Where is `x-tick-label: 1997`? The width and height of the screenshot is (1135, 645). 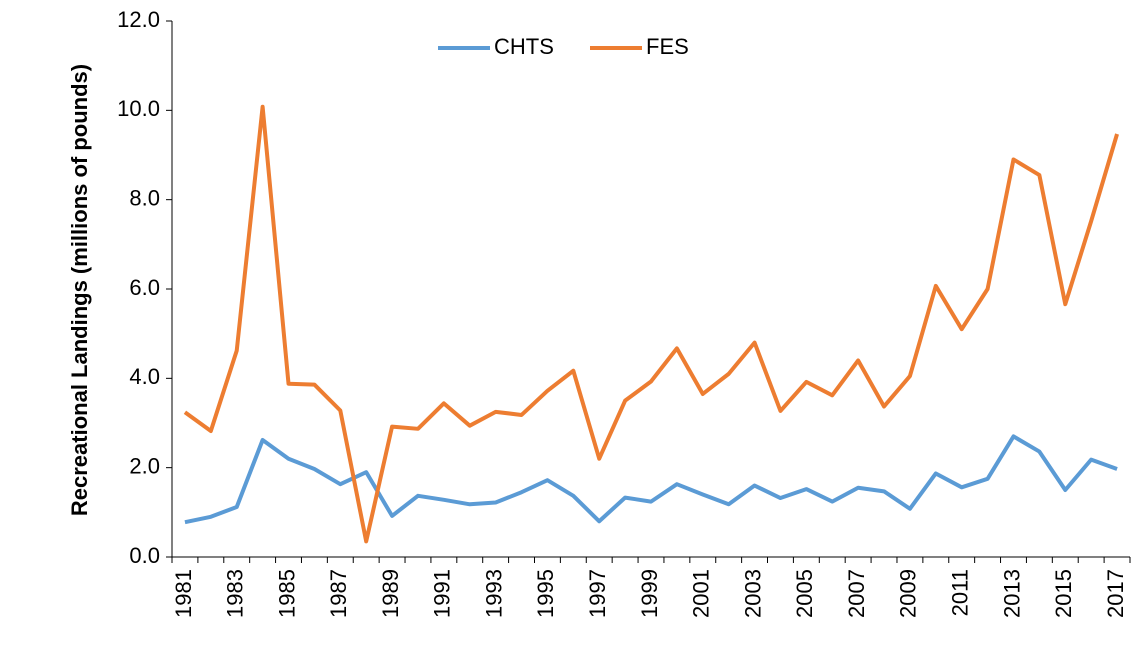 x-tick-label: 1997 is located at coordinates (597, 593).